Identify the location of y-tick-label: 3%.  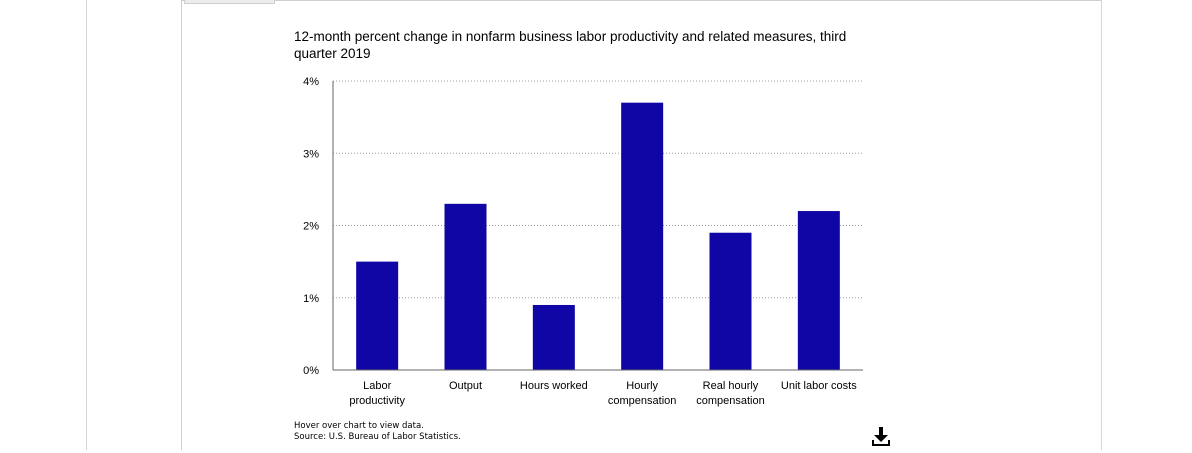
(311, 154).